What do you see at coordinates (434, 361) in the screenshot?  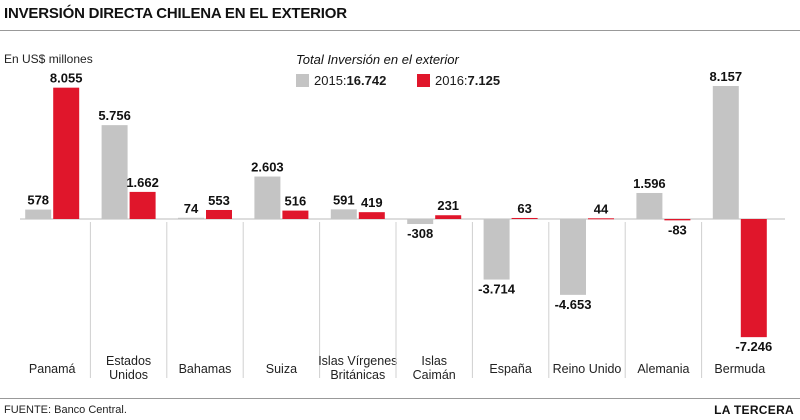 I see `category-label: Islas` at bounding box center [434, 361].